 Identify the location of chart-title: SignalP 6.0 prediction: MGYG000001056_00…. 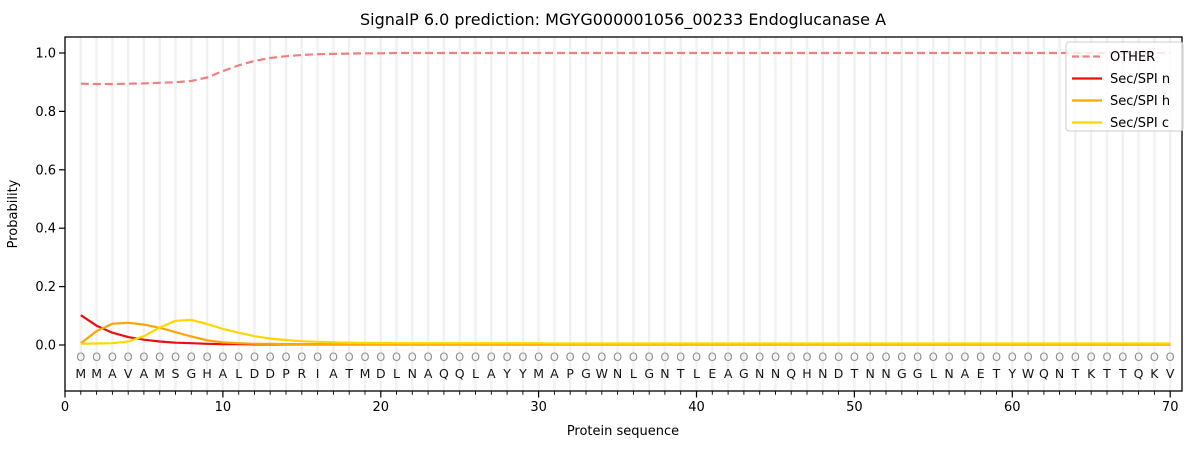
(623, 20).